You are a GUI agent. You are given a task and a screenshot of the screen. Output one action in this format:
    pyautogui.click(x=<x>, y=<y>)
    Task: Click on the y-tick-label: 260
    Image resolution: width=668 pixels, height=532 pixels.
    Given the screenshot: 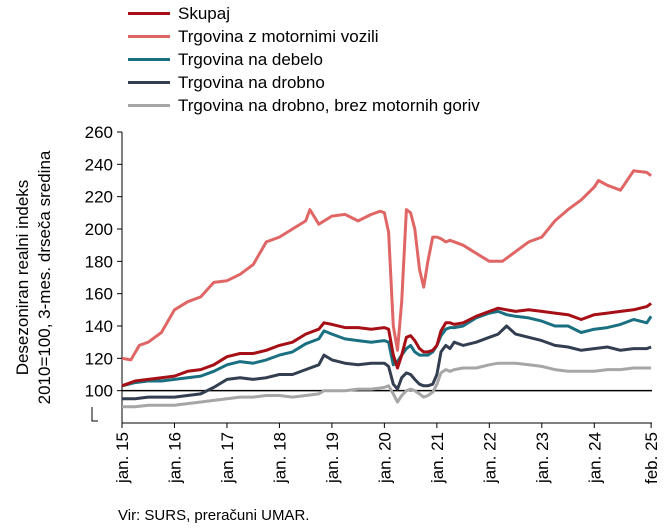 What is the action you would take?
    pyautogui.click(x=99, y=132)
    